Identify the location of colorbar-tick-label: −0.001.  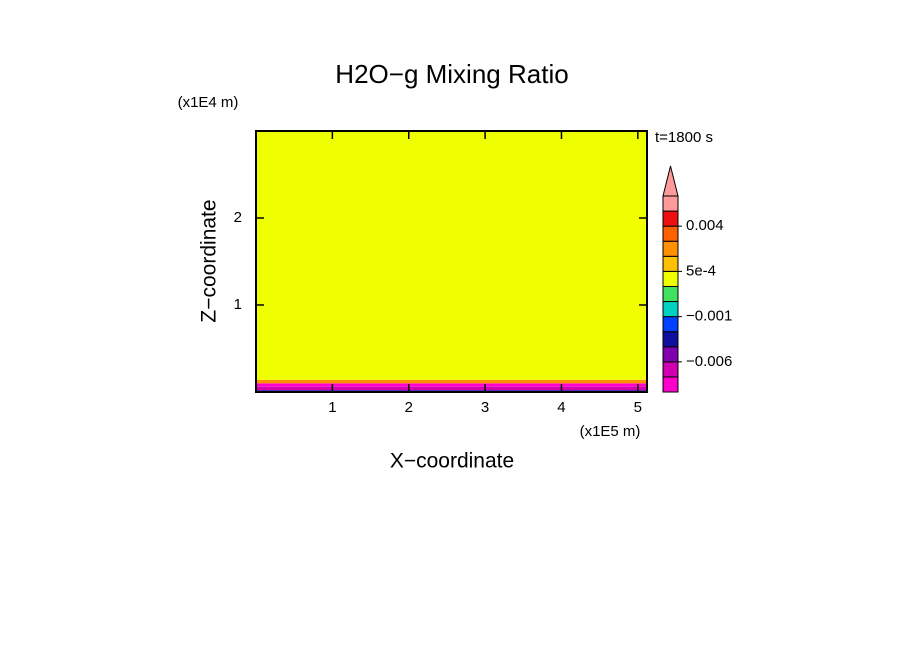
(709, 316).